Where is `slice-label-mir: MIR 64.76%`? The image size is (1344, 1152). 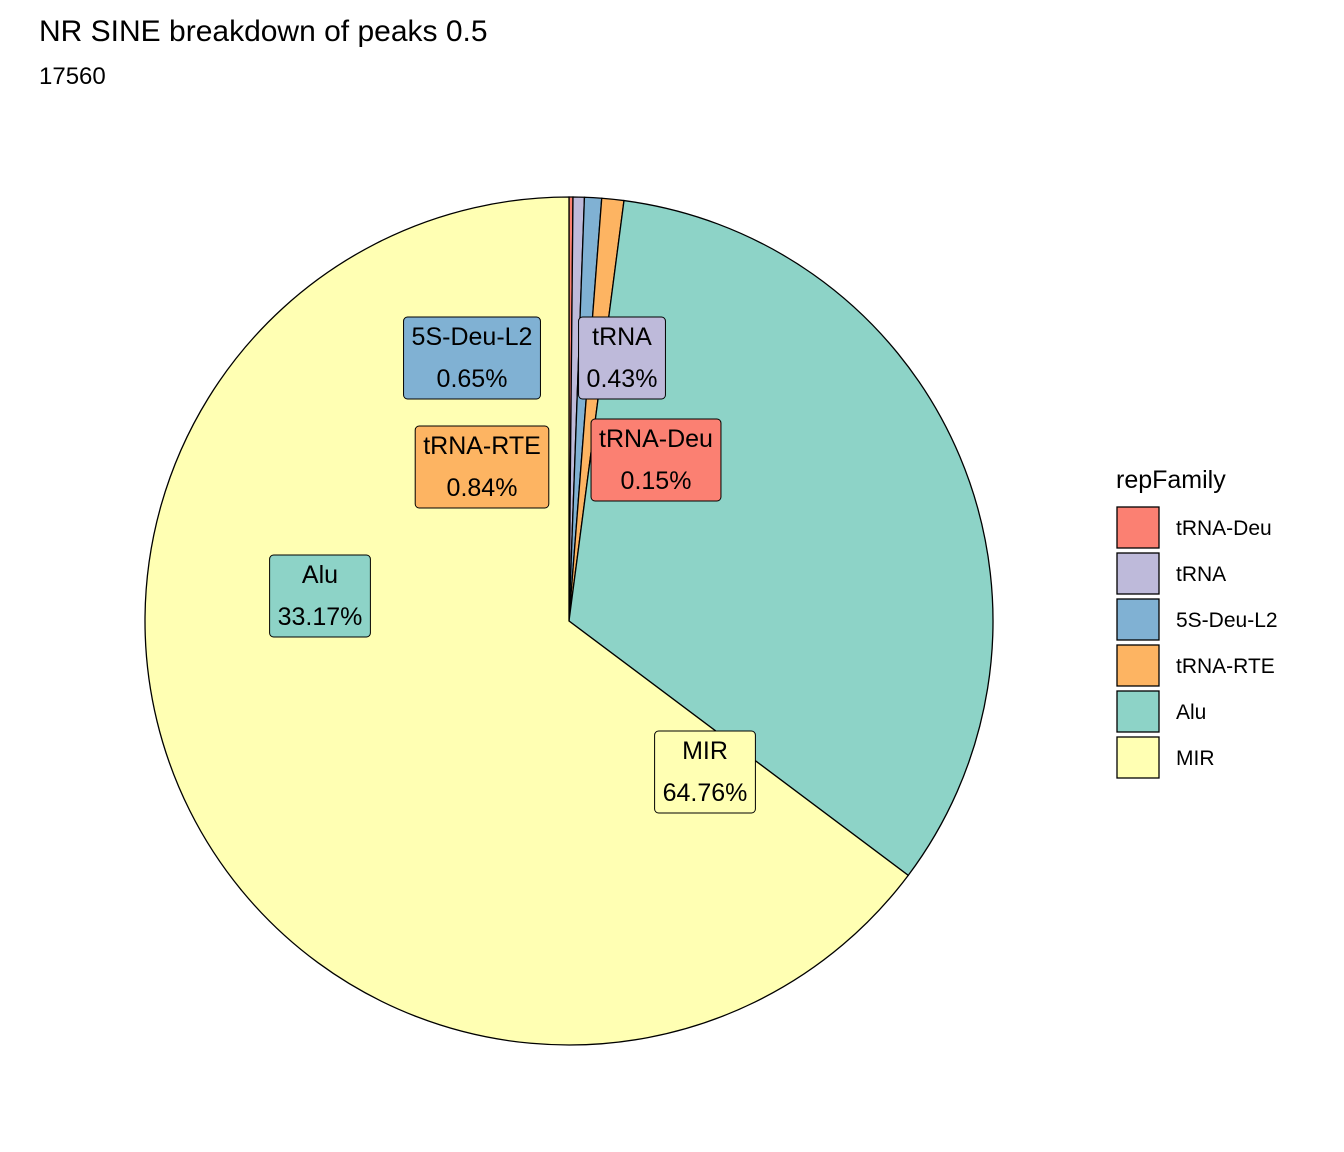 slice-label-mir: MIR 64.76% is located at coordinates (705, 772).